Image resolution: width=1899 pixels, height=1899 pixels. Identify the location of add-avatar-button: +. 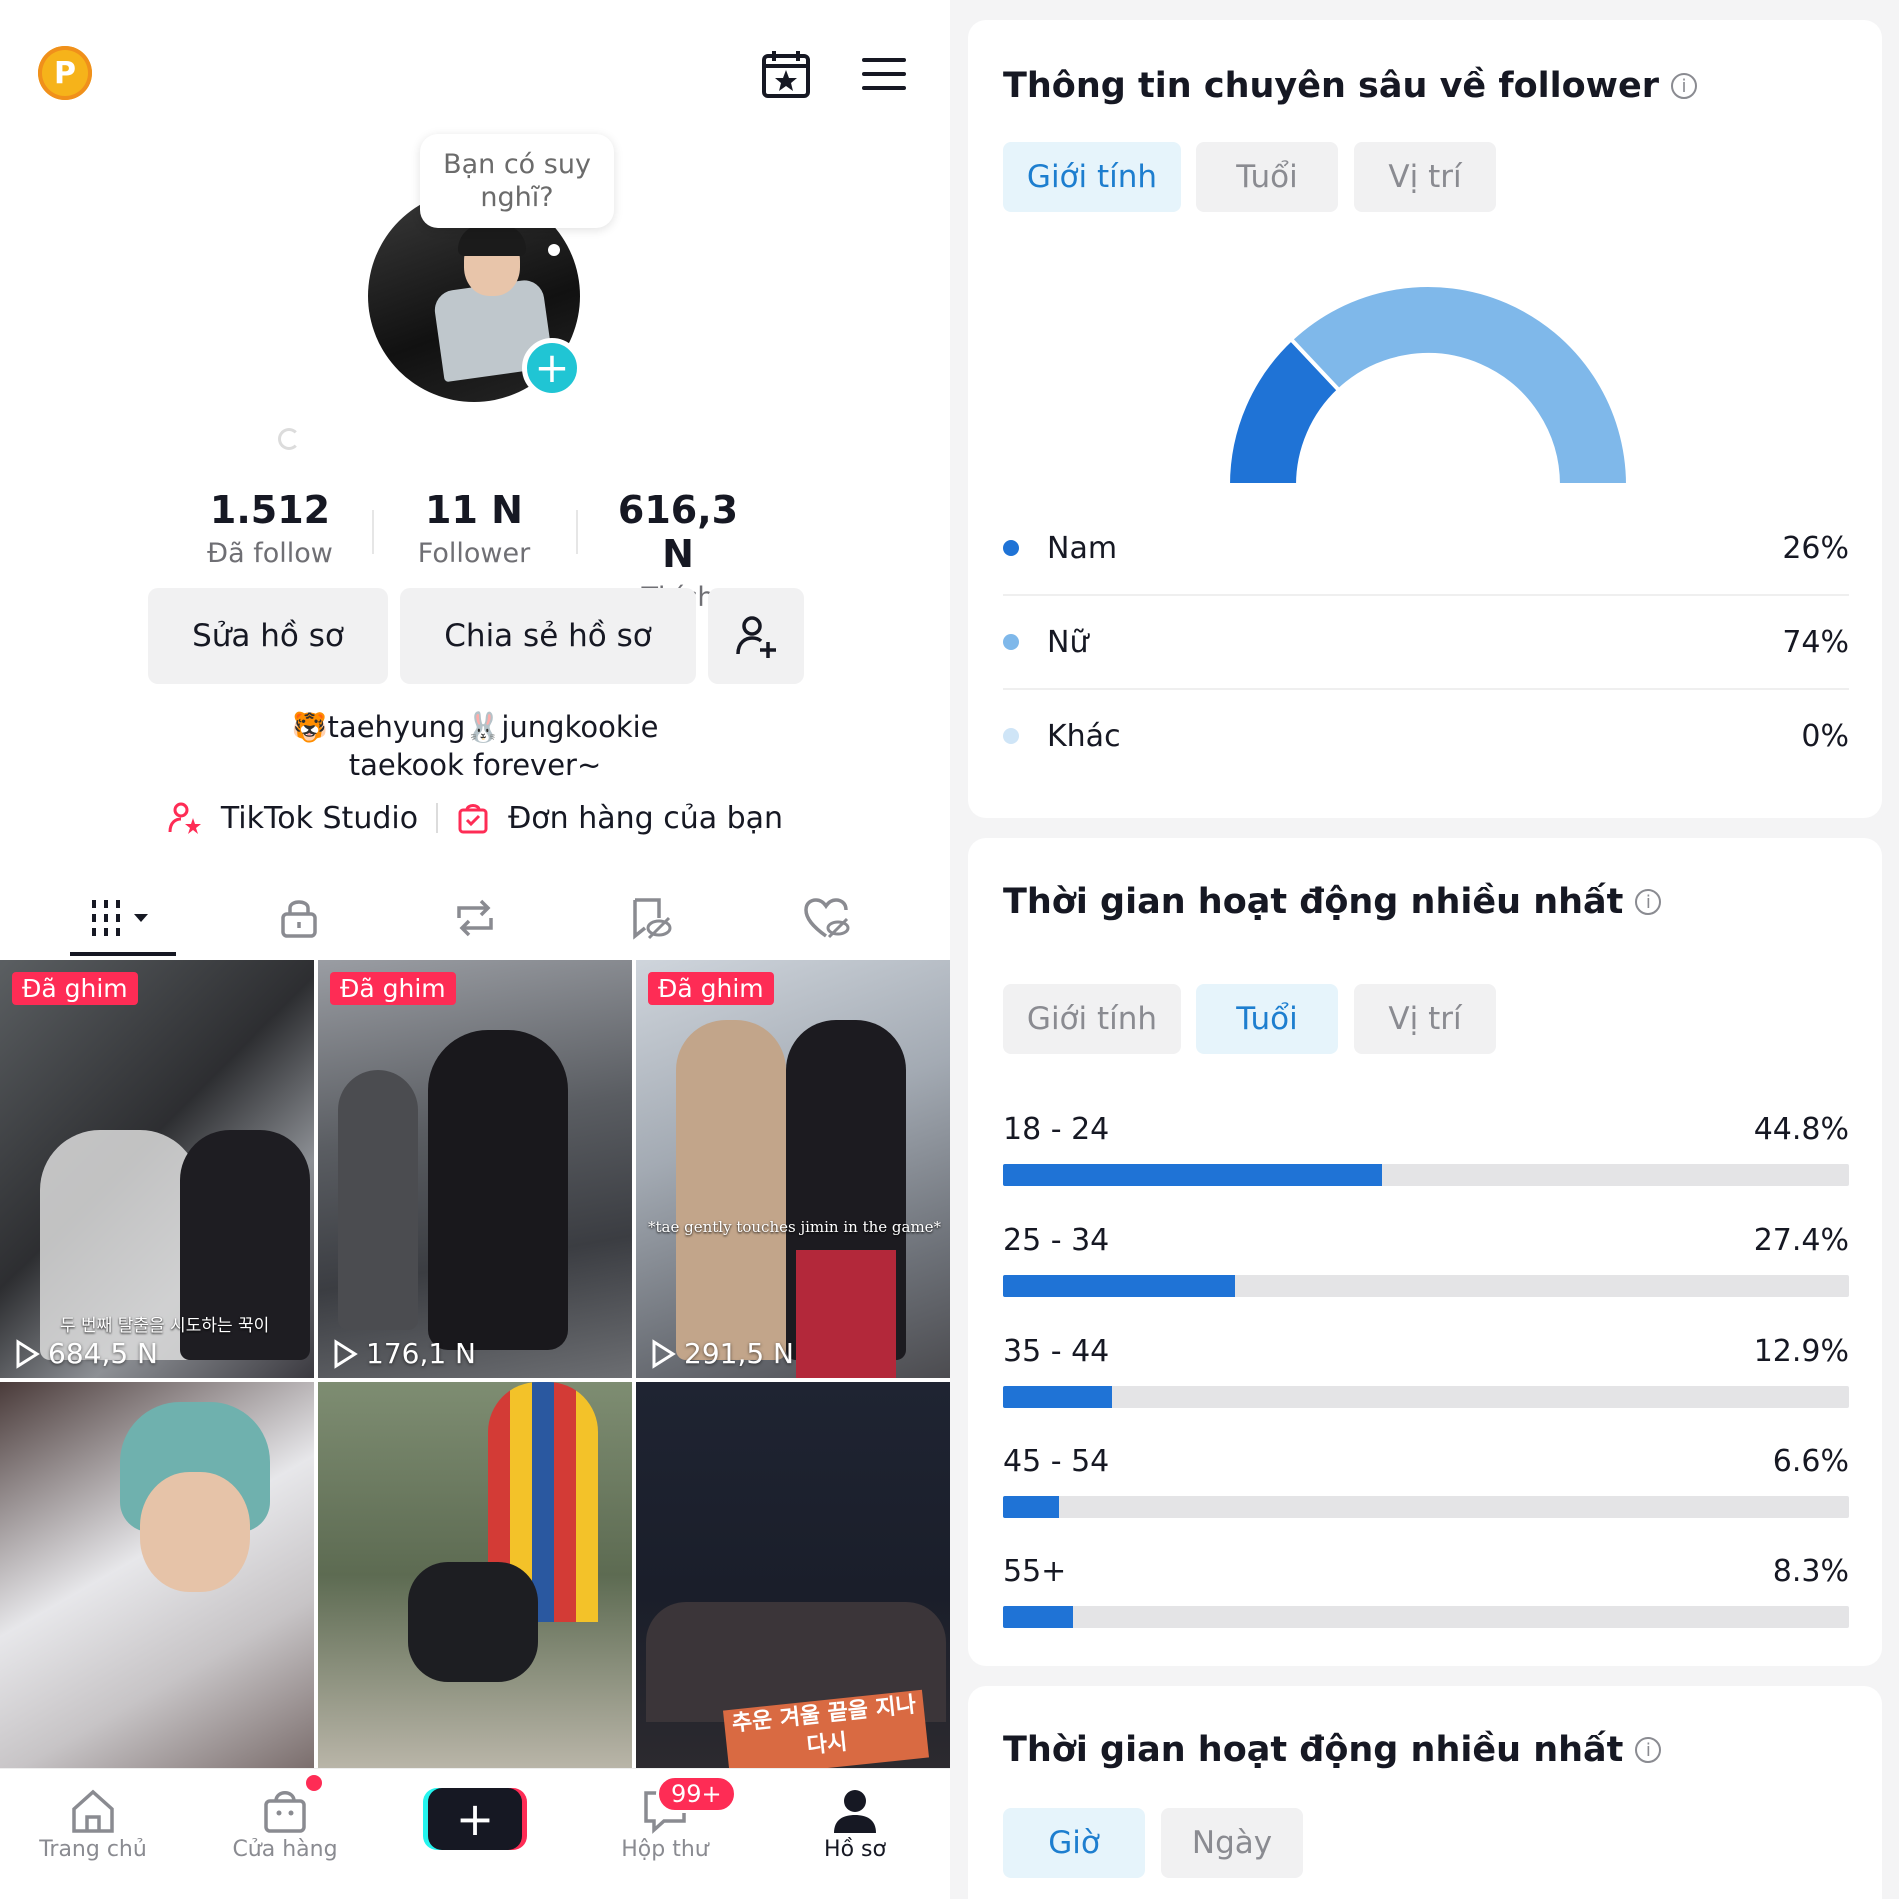
(552, 368).